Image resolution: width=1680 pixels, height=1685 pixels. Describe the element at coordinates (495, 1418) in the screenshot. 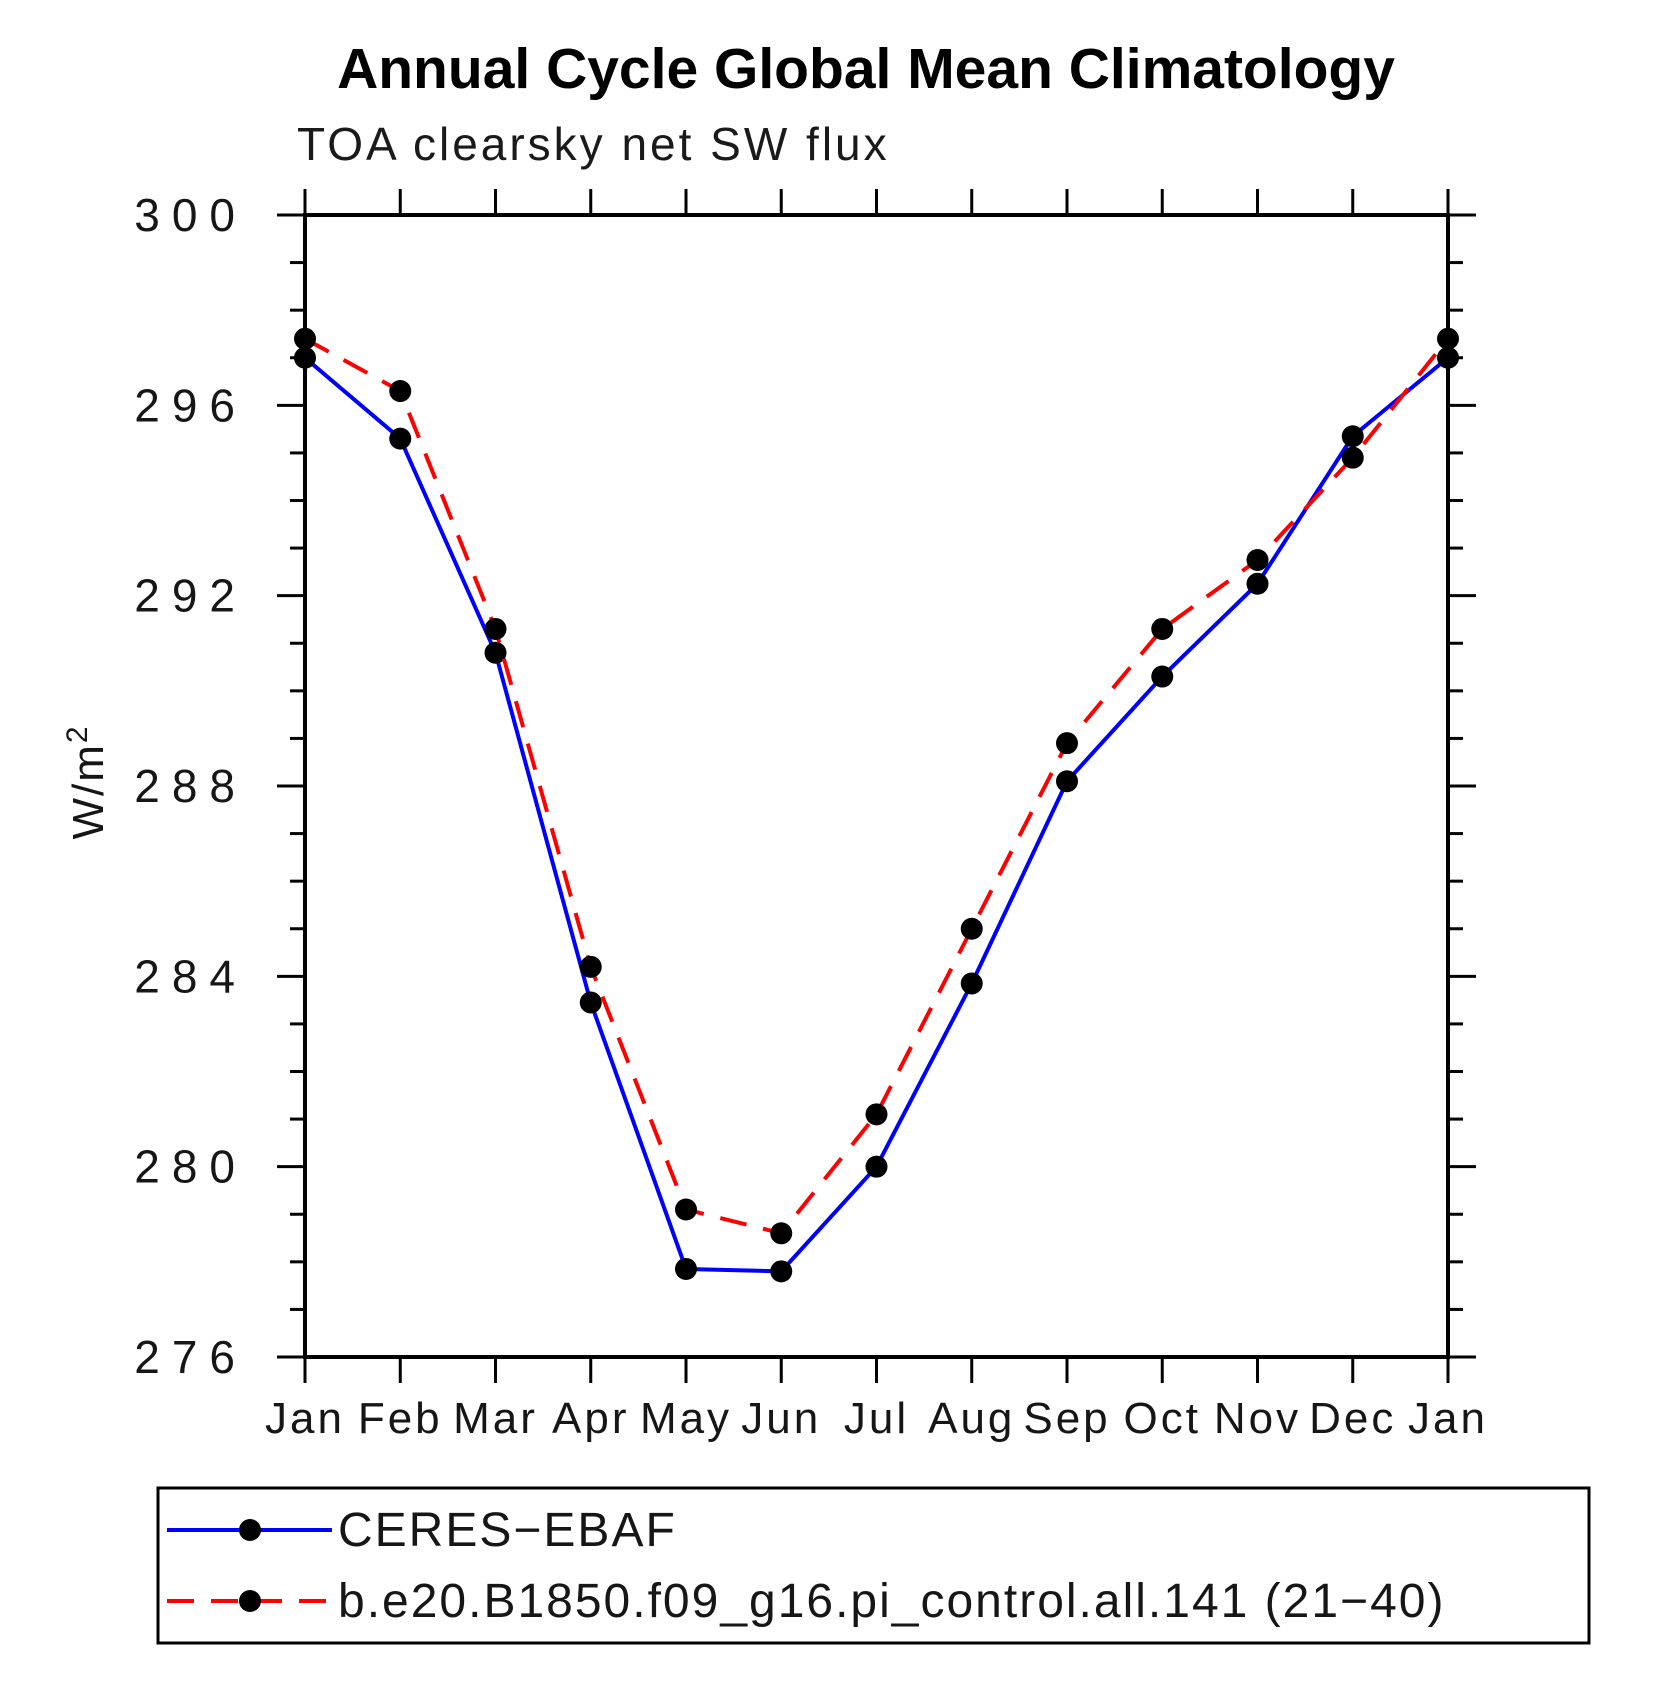

I see `x-tick-label: Mar` at that location.